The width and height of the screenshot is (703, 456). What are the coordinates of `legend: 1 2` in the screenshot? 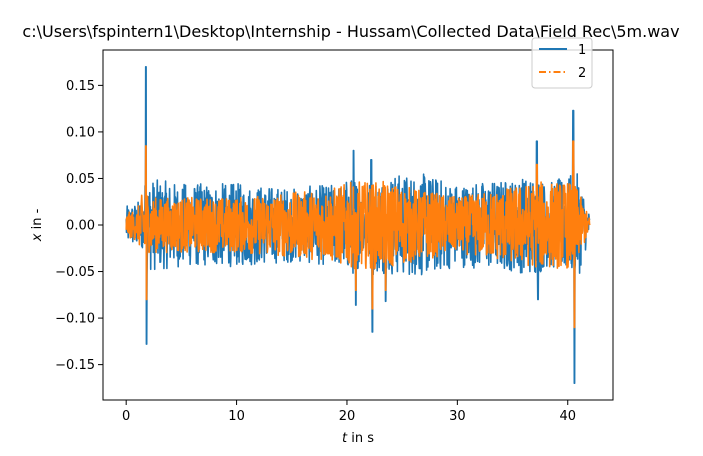 It's located at (562, 63).